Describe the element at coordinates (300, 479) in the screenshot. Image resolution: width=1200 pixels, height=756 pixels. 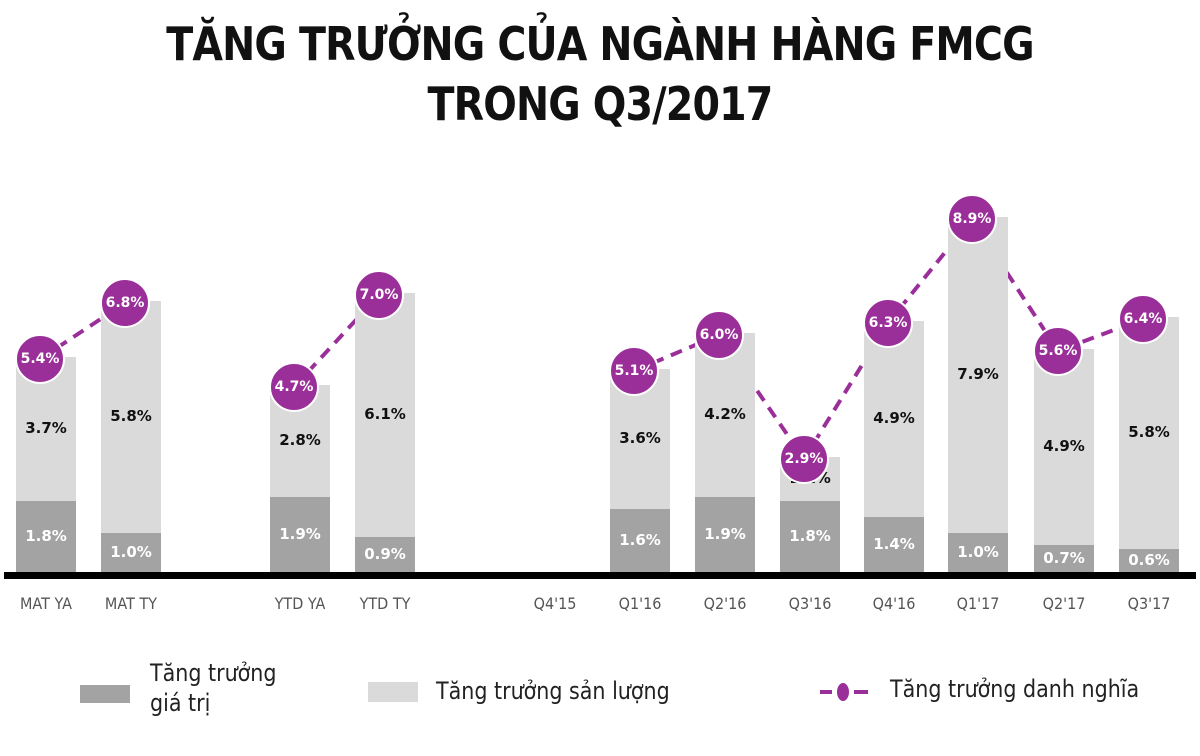
I see `bar-ytdya` at that location.